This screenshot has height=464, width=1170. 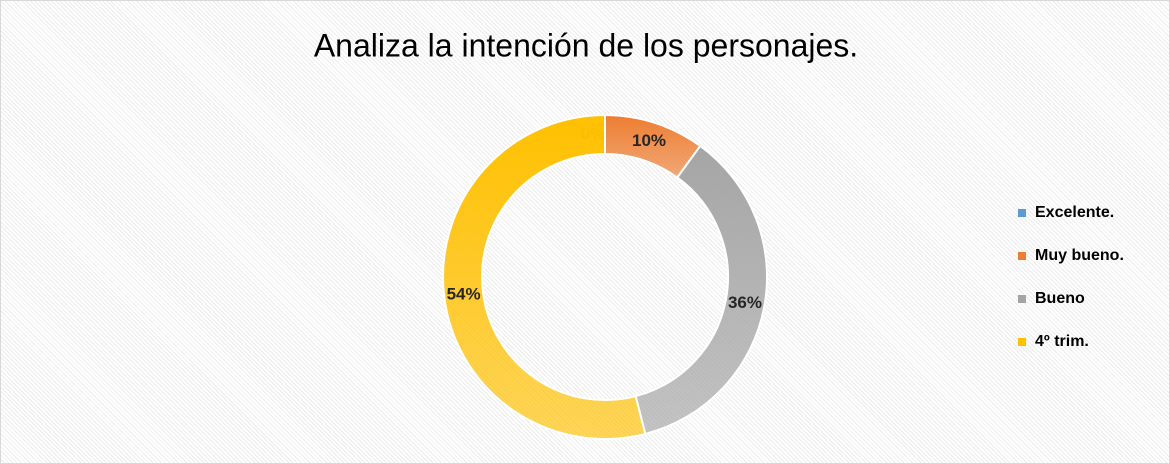 I want to click on data-label: 10%, so click(x=649, y=140).